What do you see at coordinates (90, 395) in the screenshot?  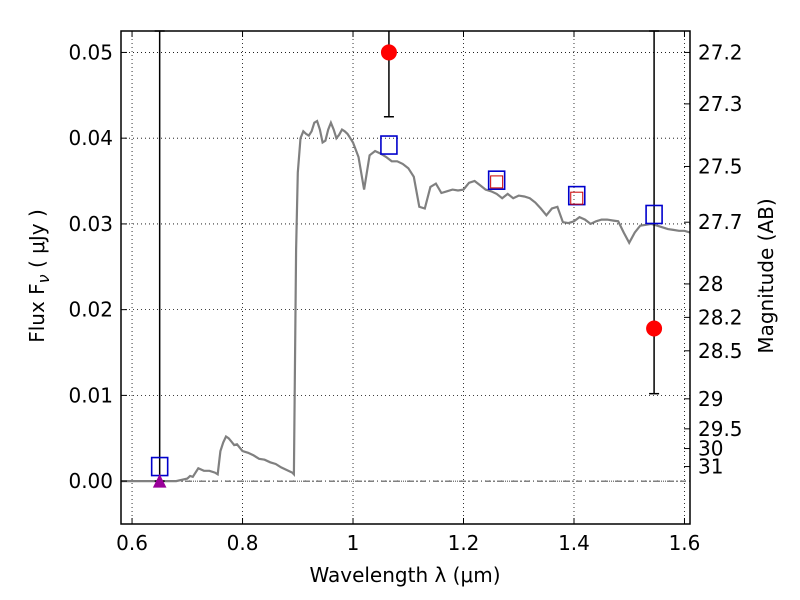 I see `y-tick-label: 0.01` at bounding box center [90, 395].